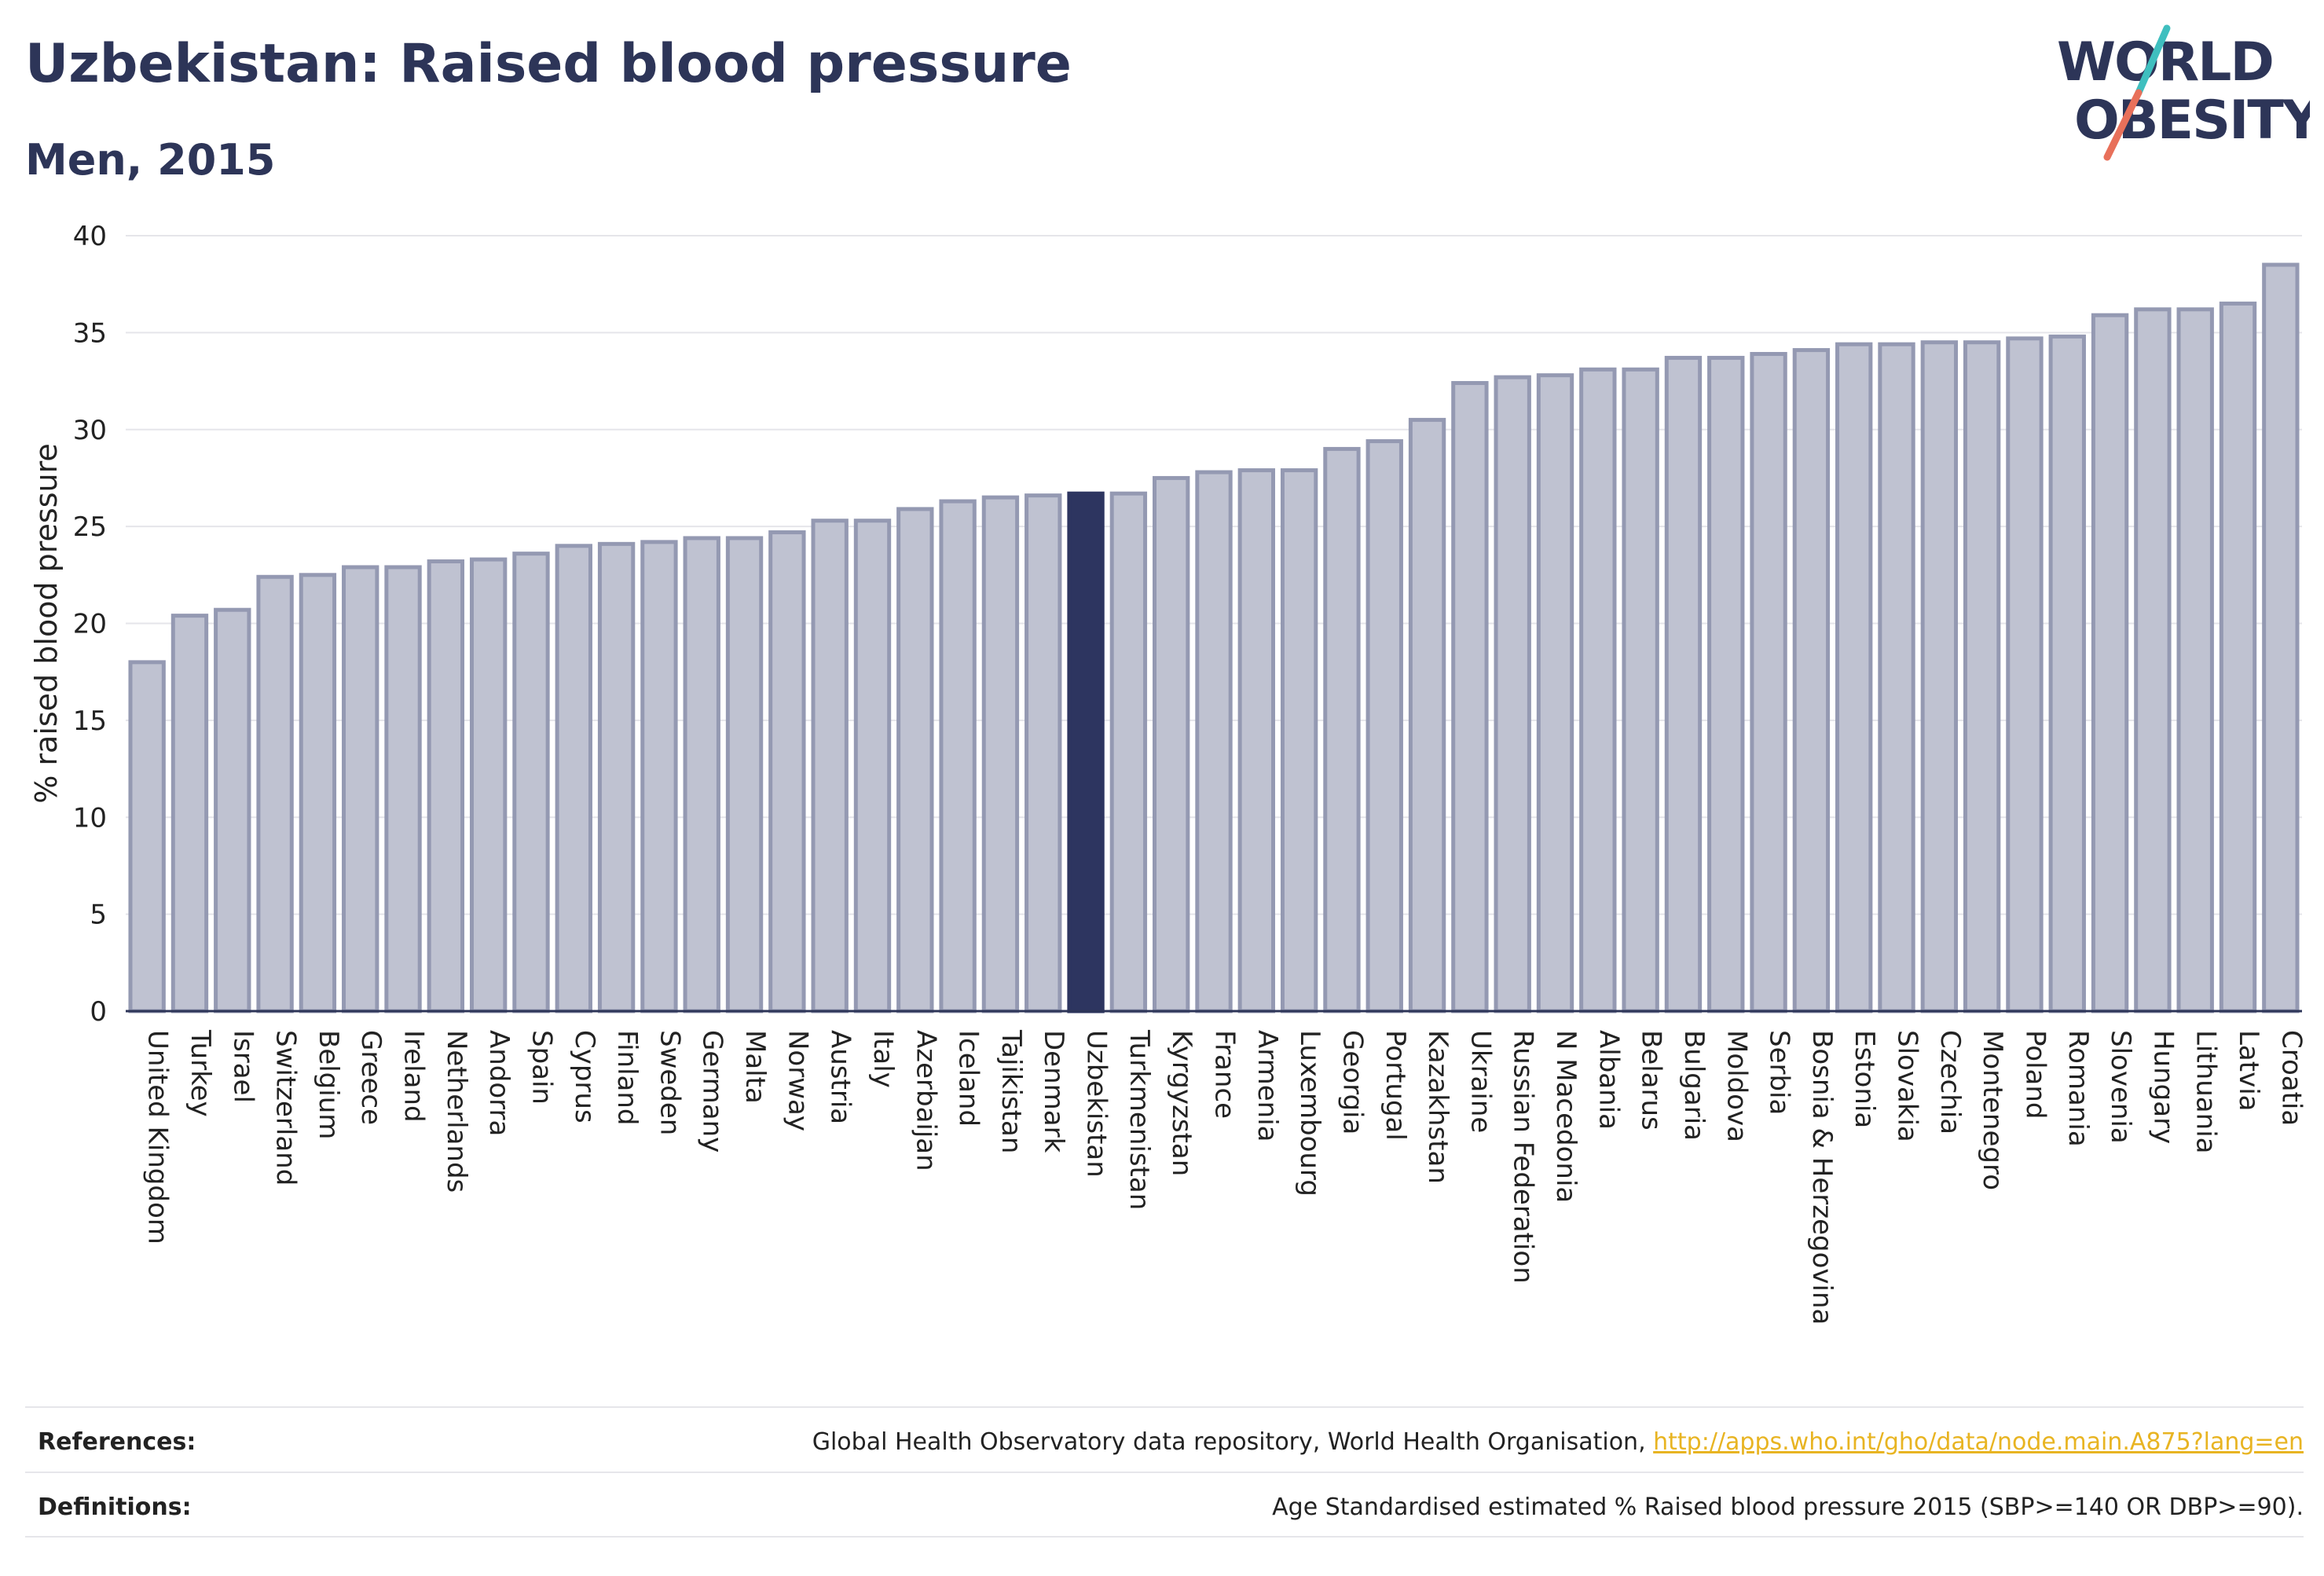 This screenshot has height=1576, width=2324. Describe the element at coordinates (1043, 753) in the screenshot. I see `bar-denmark` at that location.